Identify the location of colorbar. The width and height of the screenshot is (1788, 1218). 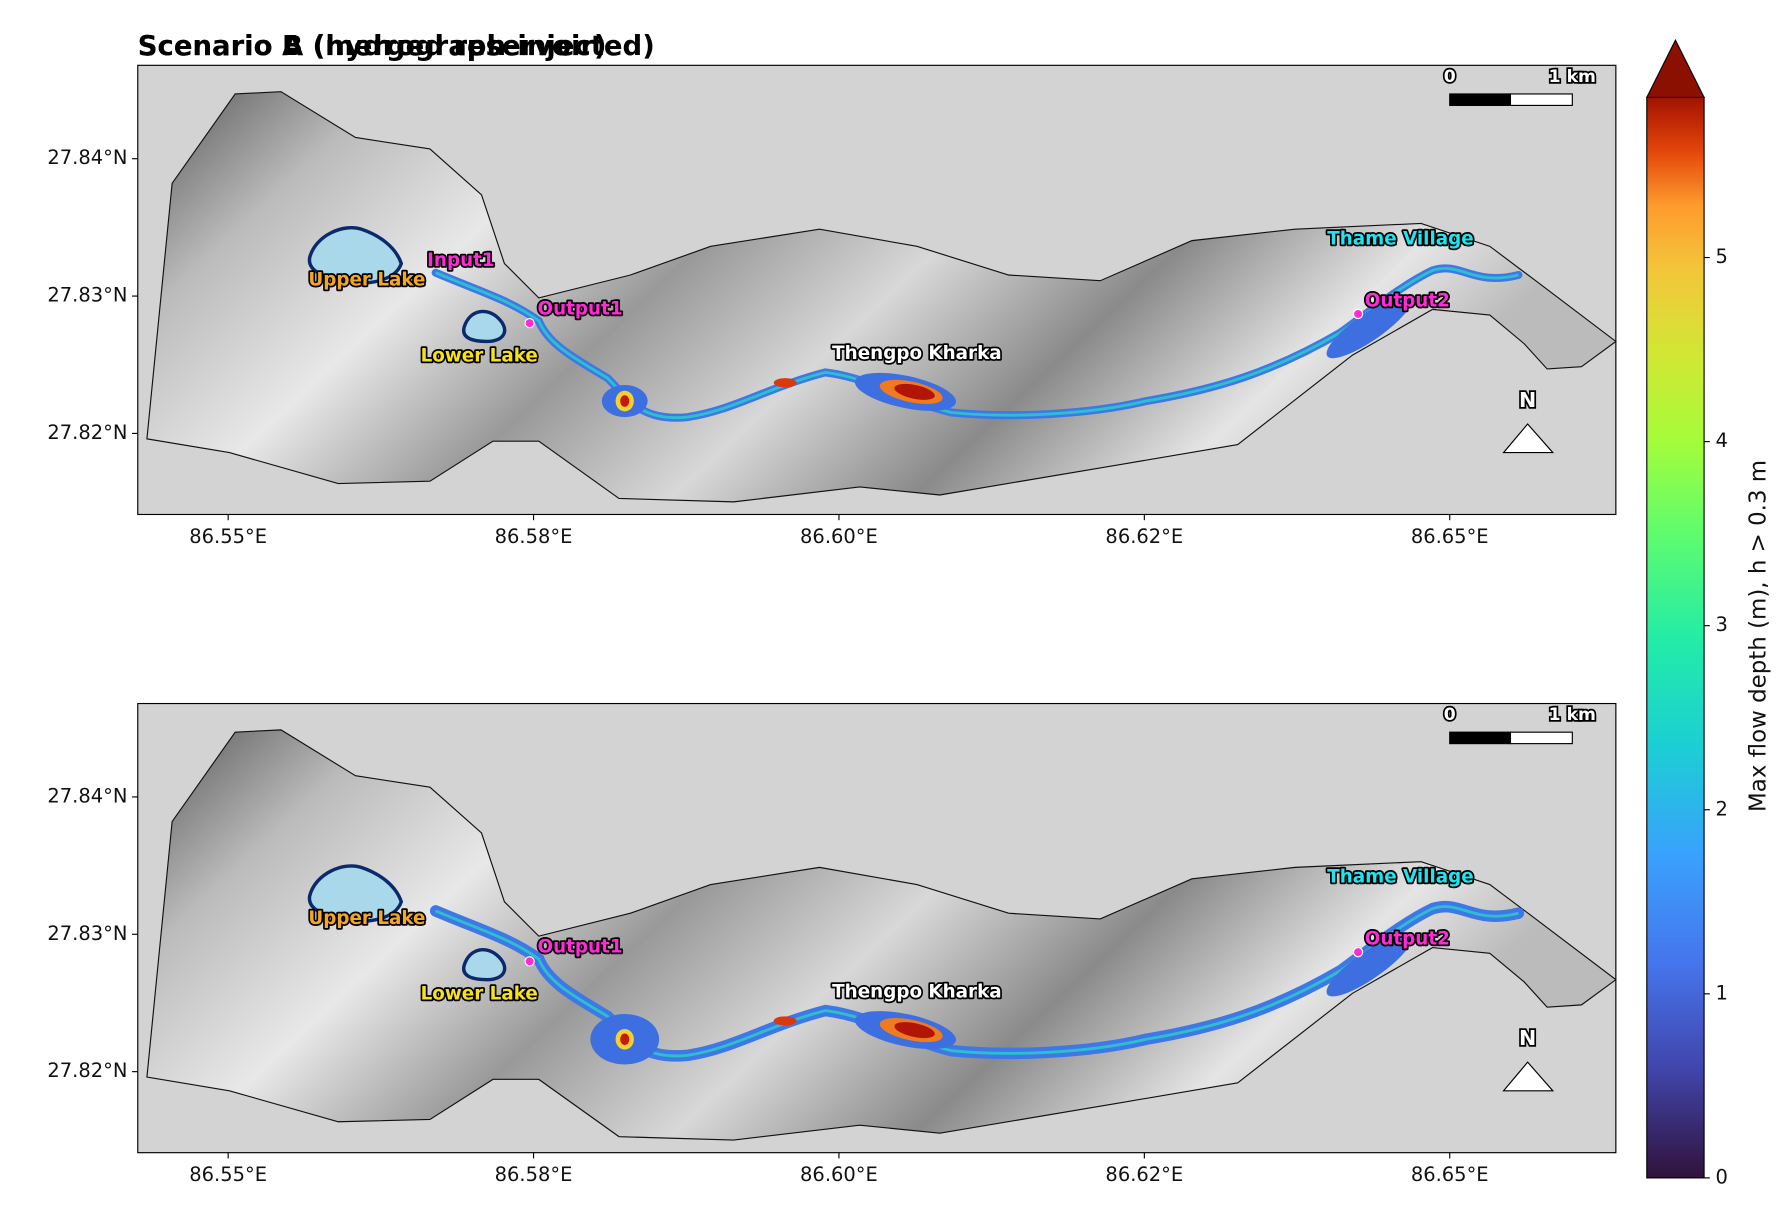
(1675, 637).